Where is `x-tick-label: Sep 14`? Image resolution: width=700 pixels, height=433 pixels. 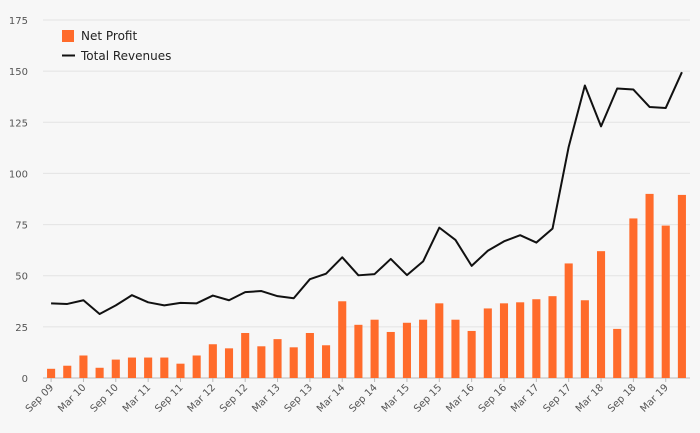
x-tick-label: Sep 14 is located at coordinates (363, 398).